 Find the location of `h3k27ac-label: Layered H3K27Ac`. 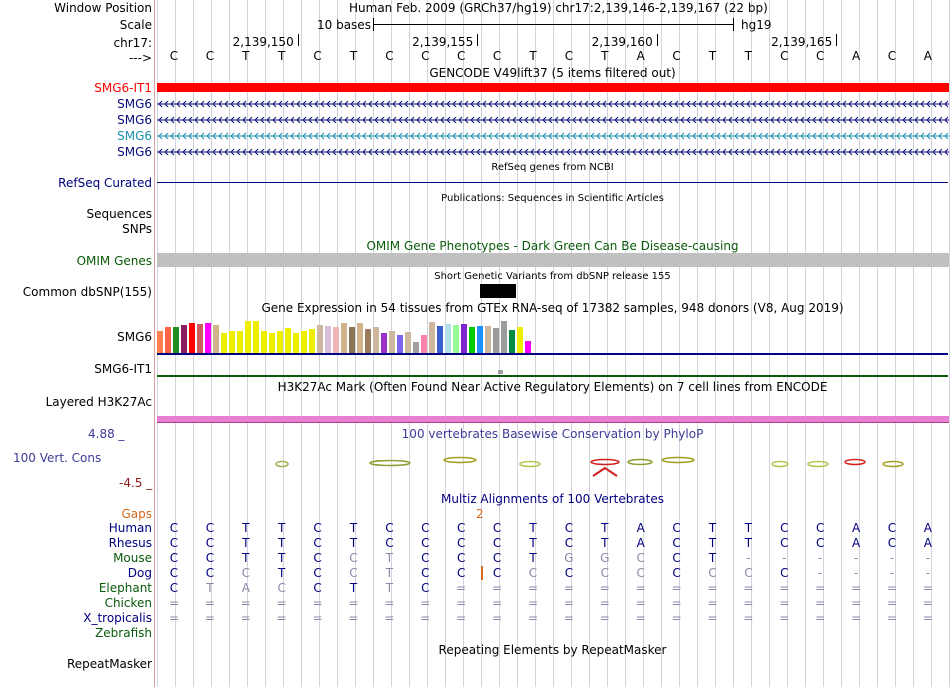

h3k27ac-label: Layered H3K27Ac is located at coordinates (98, 402).